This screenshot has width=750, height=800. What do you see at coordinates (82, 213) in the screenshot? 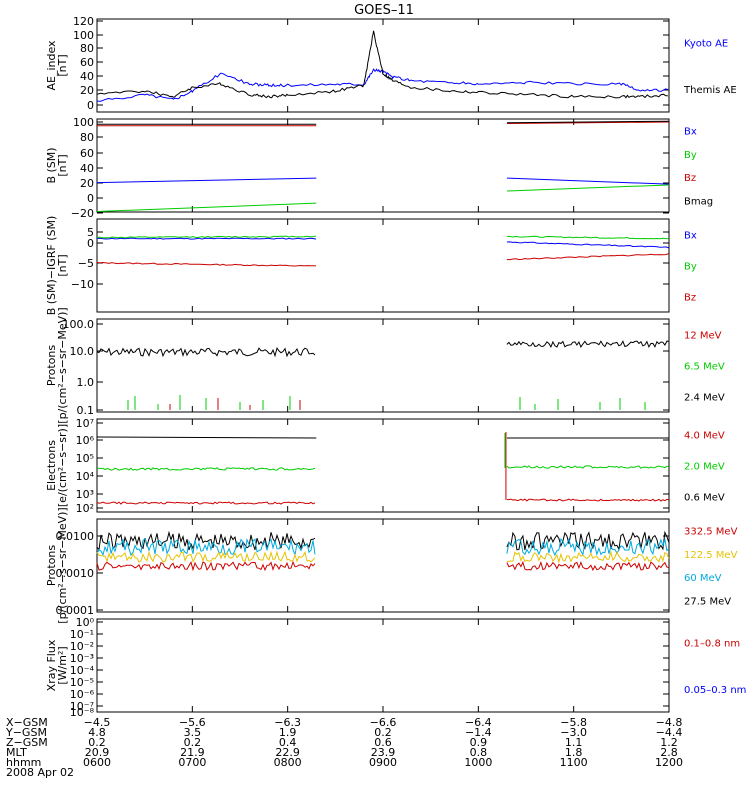
I see `y-tick-label: −20` at bounding box center [82, 213].